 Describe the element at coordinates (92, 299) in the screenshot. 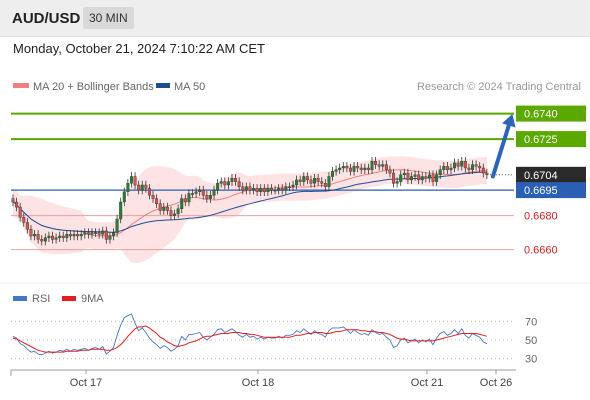

I see `rsi-ma-legend-label: 9MA` at that location.